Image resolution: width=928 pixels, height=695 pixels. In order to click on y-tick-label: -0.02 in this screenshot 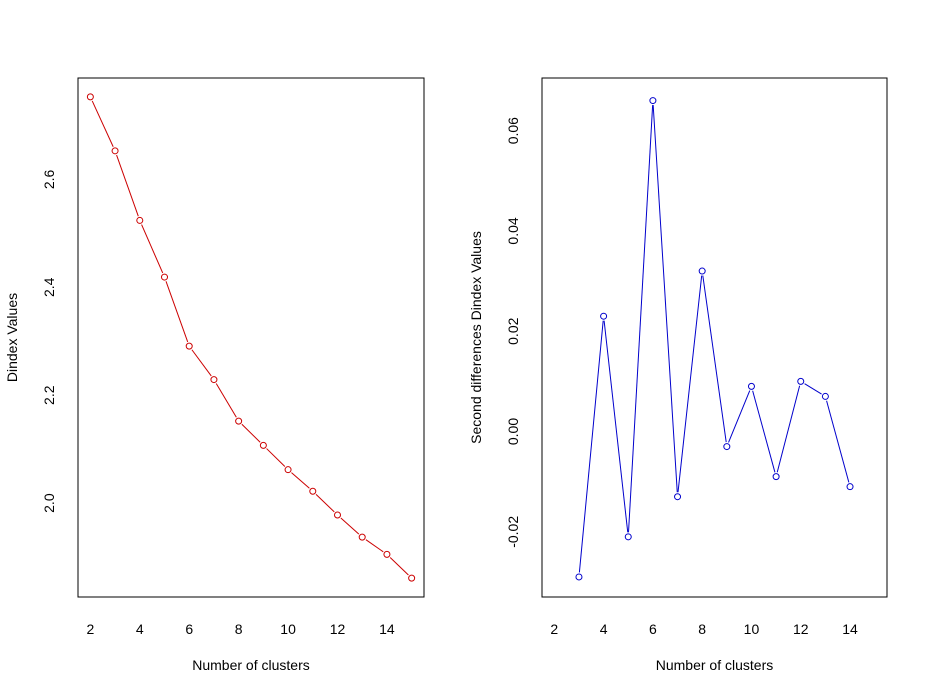, I will do `click(513, 532)`.